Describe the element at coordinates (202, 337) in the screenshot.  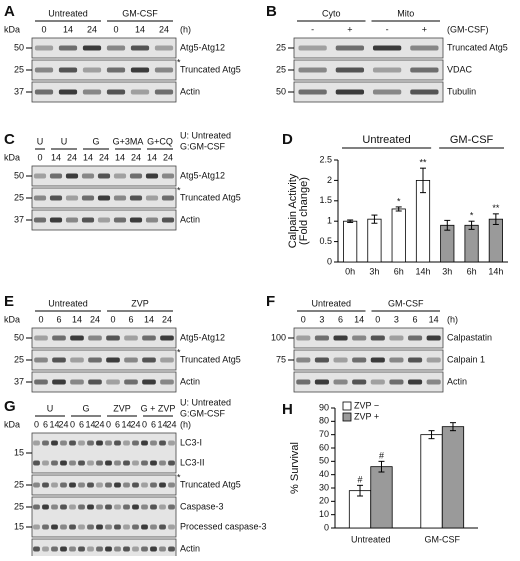
I see `row-label: Atg5-Atg12` at that location.